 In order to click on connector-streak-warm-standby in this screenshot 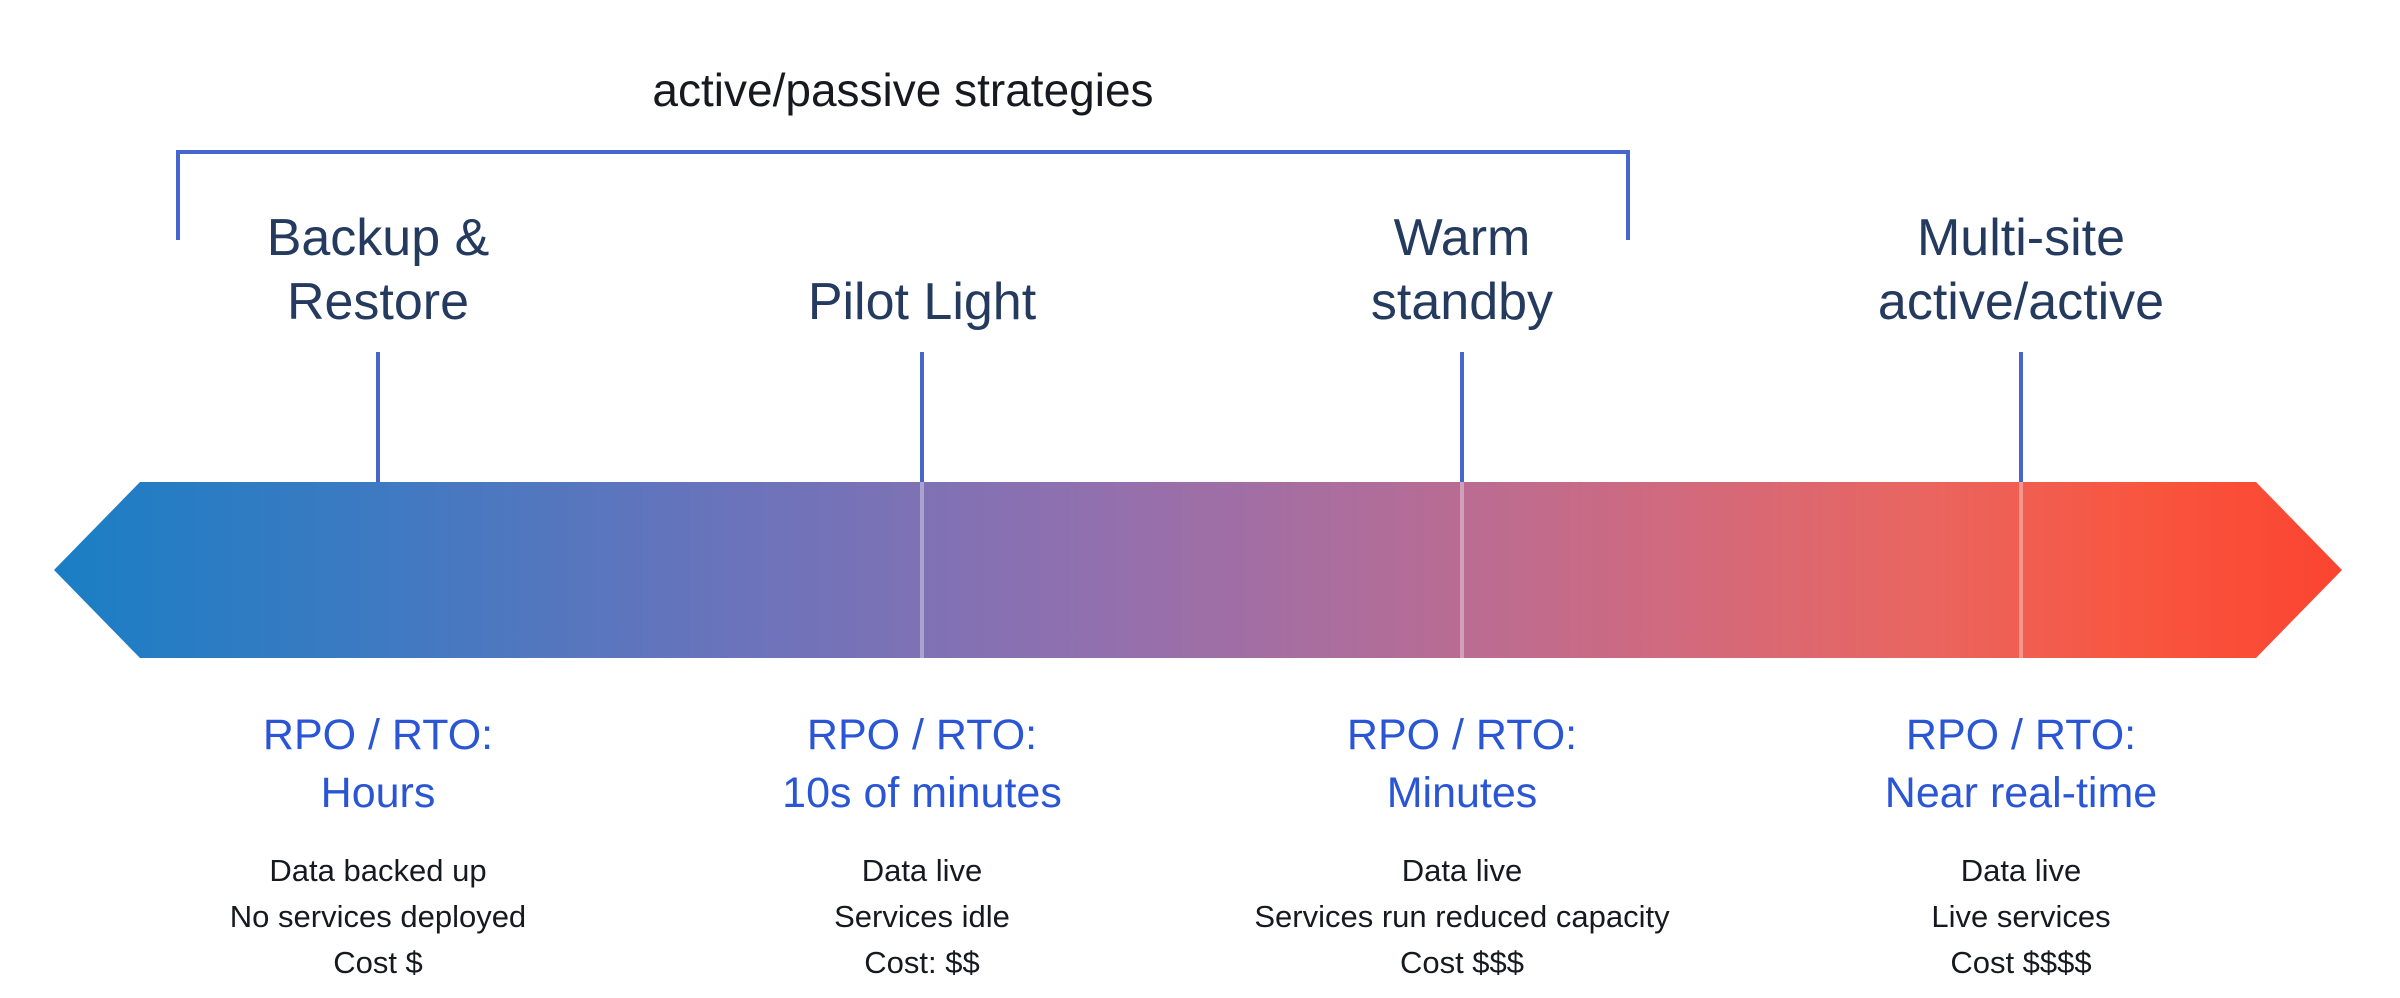, I will do `click(1462, 570)`.